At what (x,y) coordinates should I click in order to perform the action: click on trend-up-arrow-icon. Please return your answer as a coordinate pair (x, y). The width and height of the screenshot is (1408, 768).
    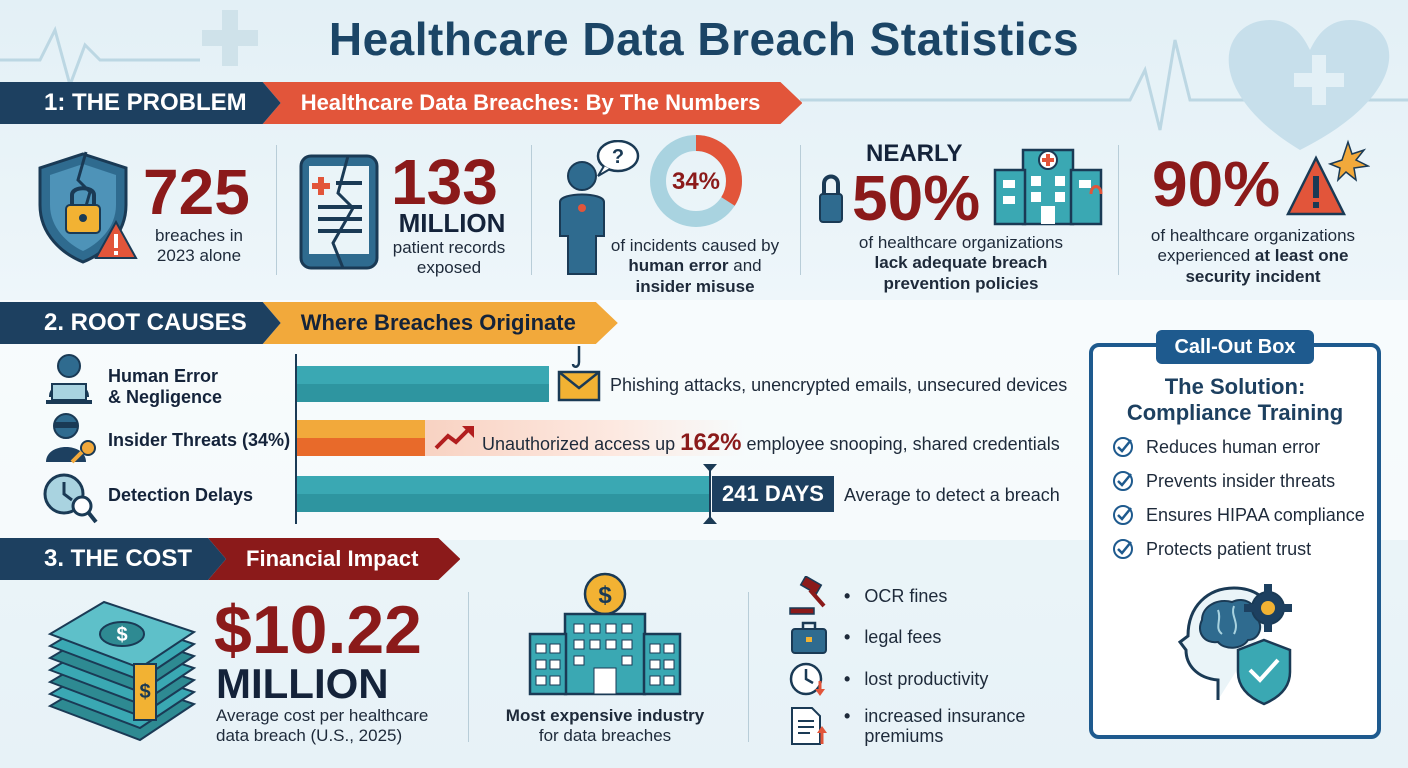
    Looking at the image, I should click on (454, 438).